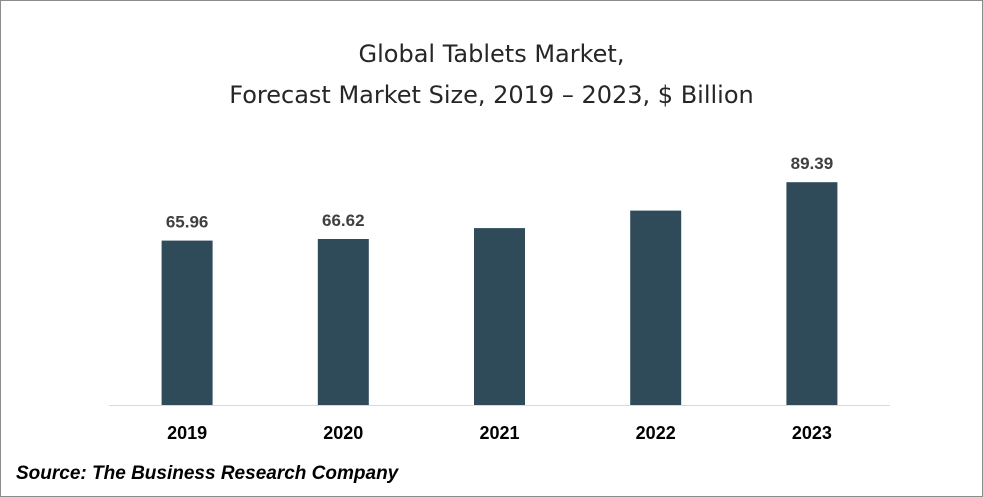  What do you see at coordinates (812, 433) in the screenshot?
I see `x-tick-label-2023: 2023` at bounding box center [812, 433].